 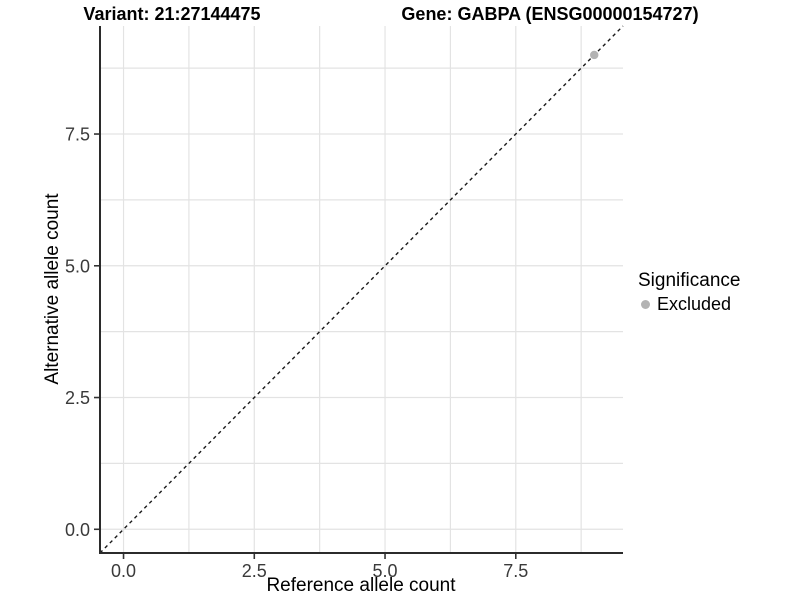 What do you see at coordinates (550, 14) in the screenshot?
I see `plot-title-gene: Gene: GABPA (ENSG00000154727)` at bounding box center [550, 14].